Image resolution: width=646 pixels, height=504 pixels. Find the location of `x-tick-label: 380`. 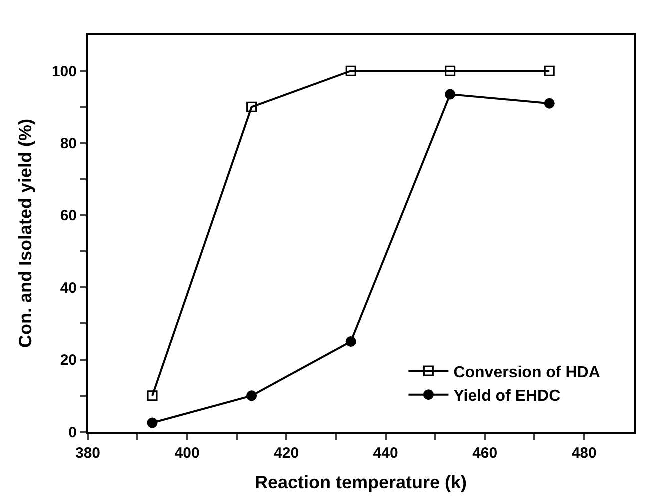

x-tick-label: 380 is located at coordinates (88, 453).